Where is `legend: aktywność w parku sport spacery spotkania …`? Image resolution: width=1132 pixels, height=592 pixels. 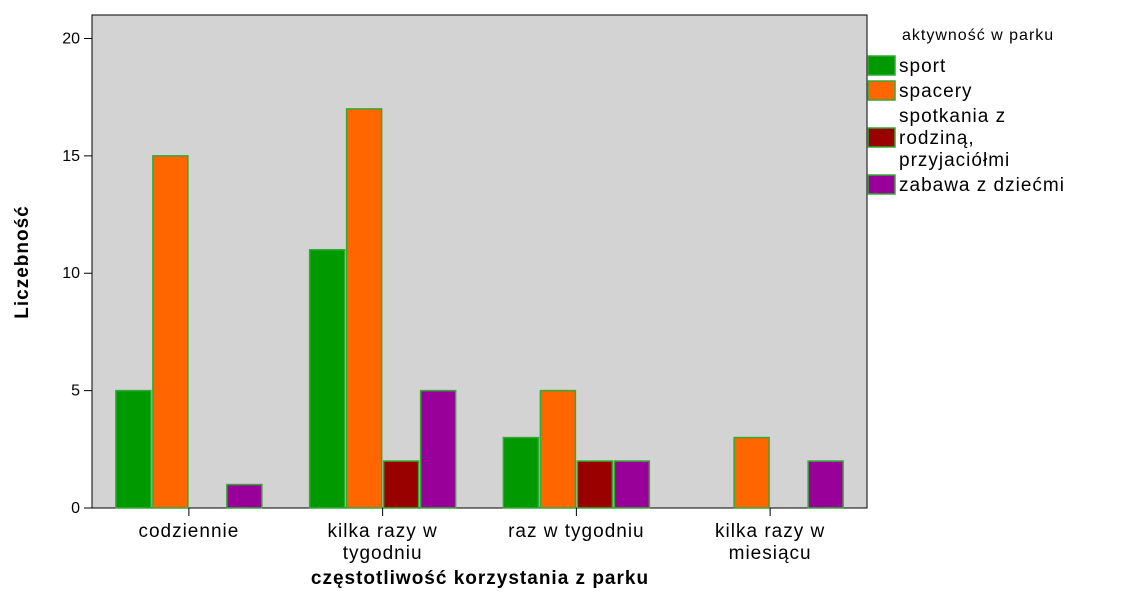
legend: aktywność w parku sport spacery spotkania … is located at coordinates (966, 111).